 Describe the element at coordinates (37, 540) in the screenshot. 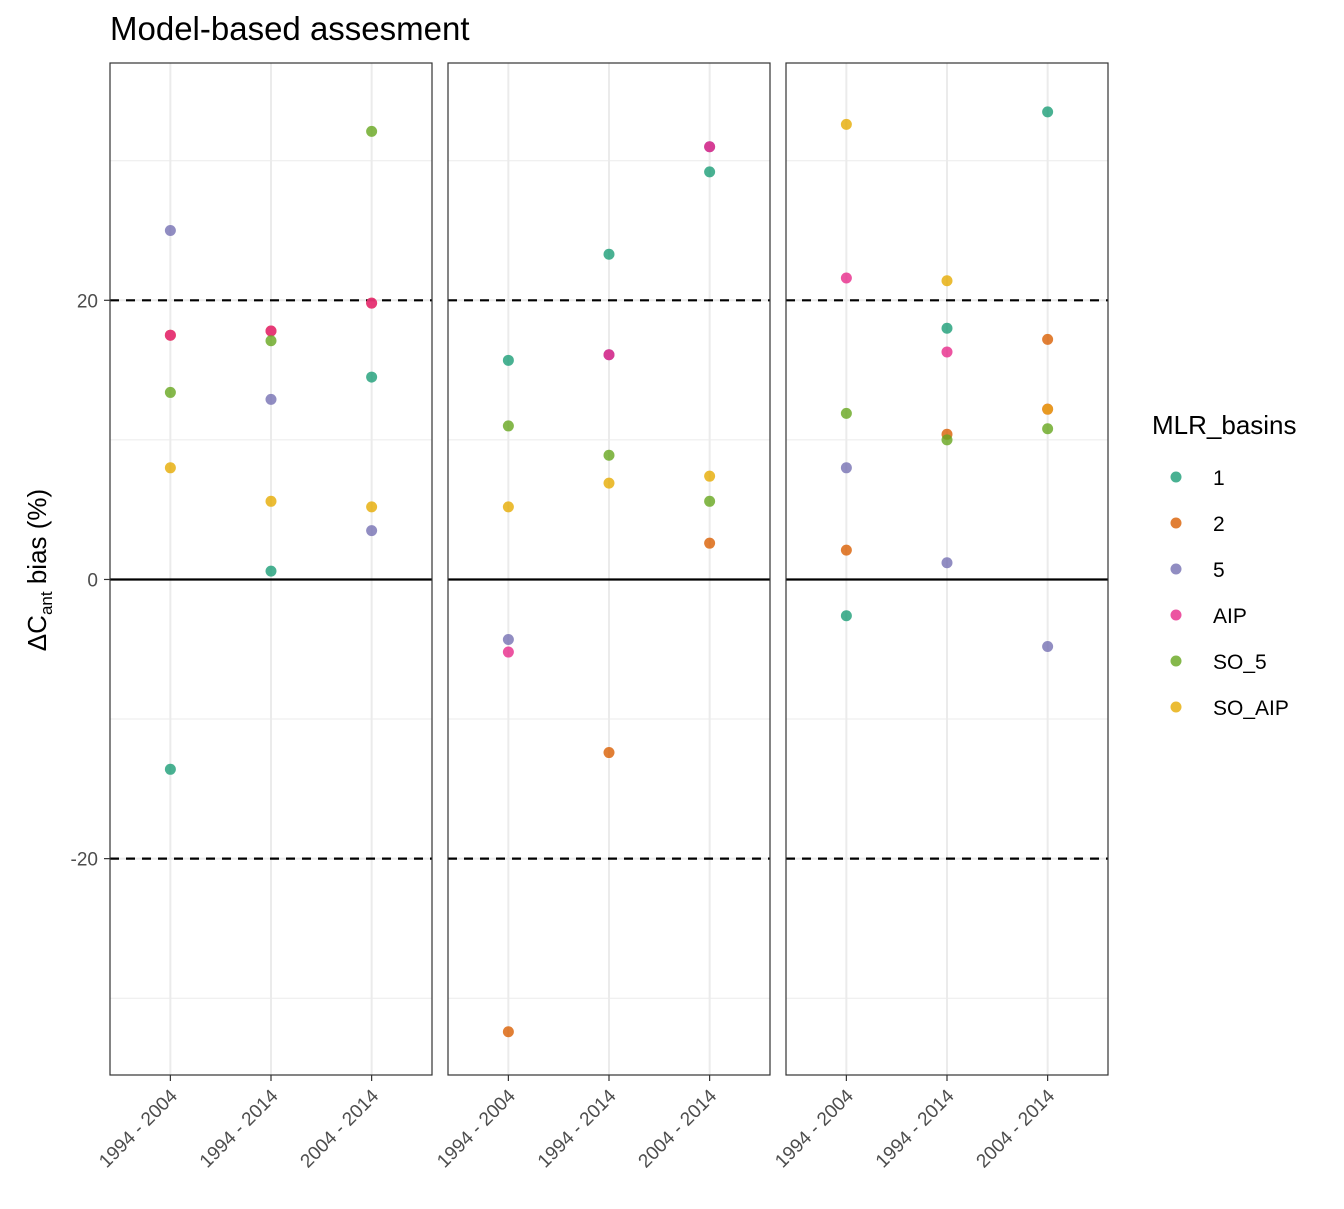

I see `y-label-suffix: bias (%)` at that location.